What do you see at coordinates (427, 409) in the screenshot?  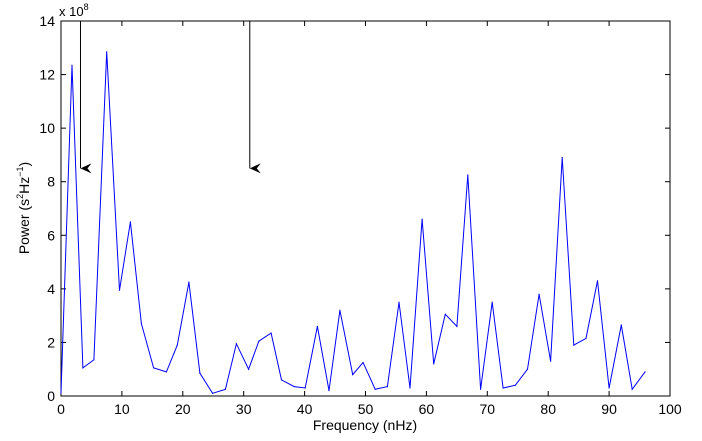 I see `x-tick-label: 60` at bounding box center [427, 409].